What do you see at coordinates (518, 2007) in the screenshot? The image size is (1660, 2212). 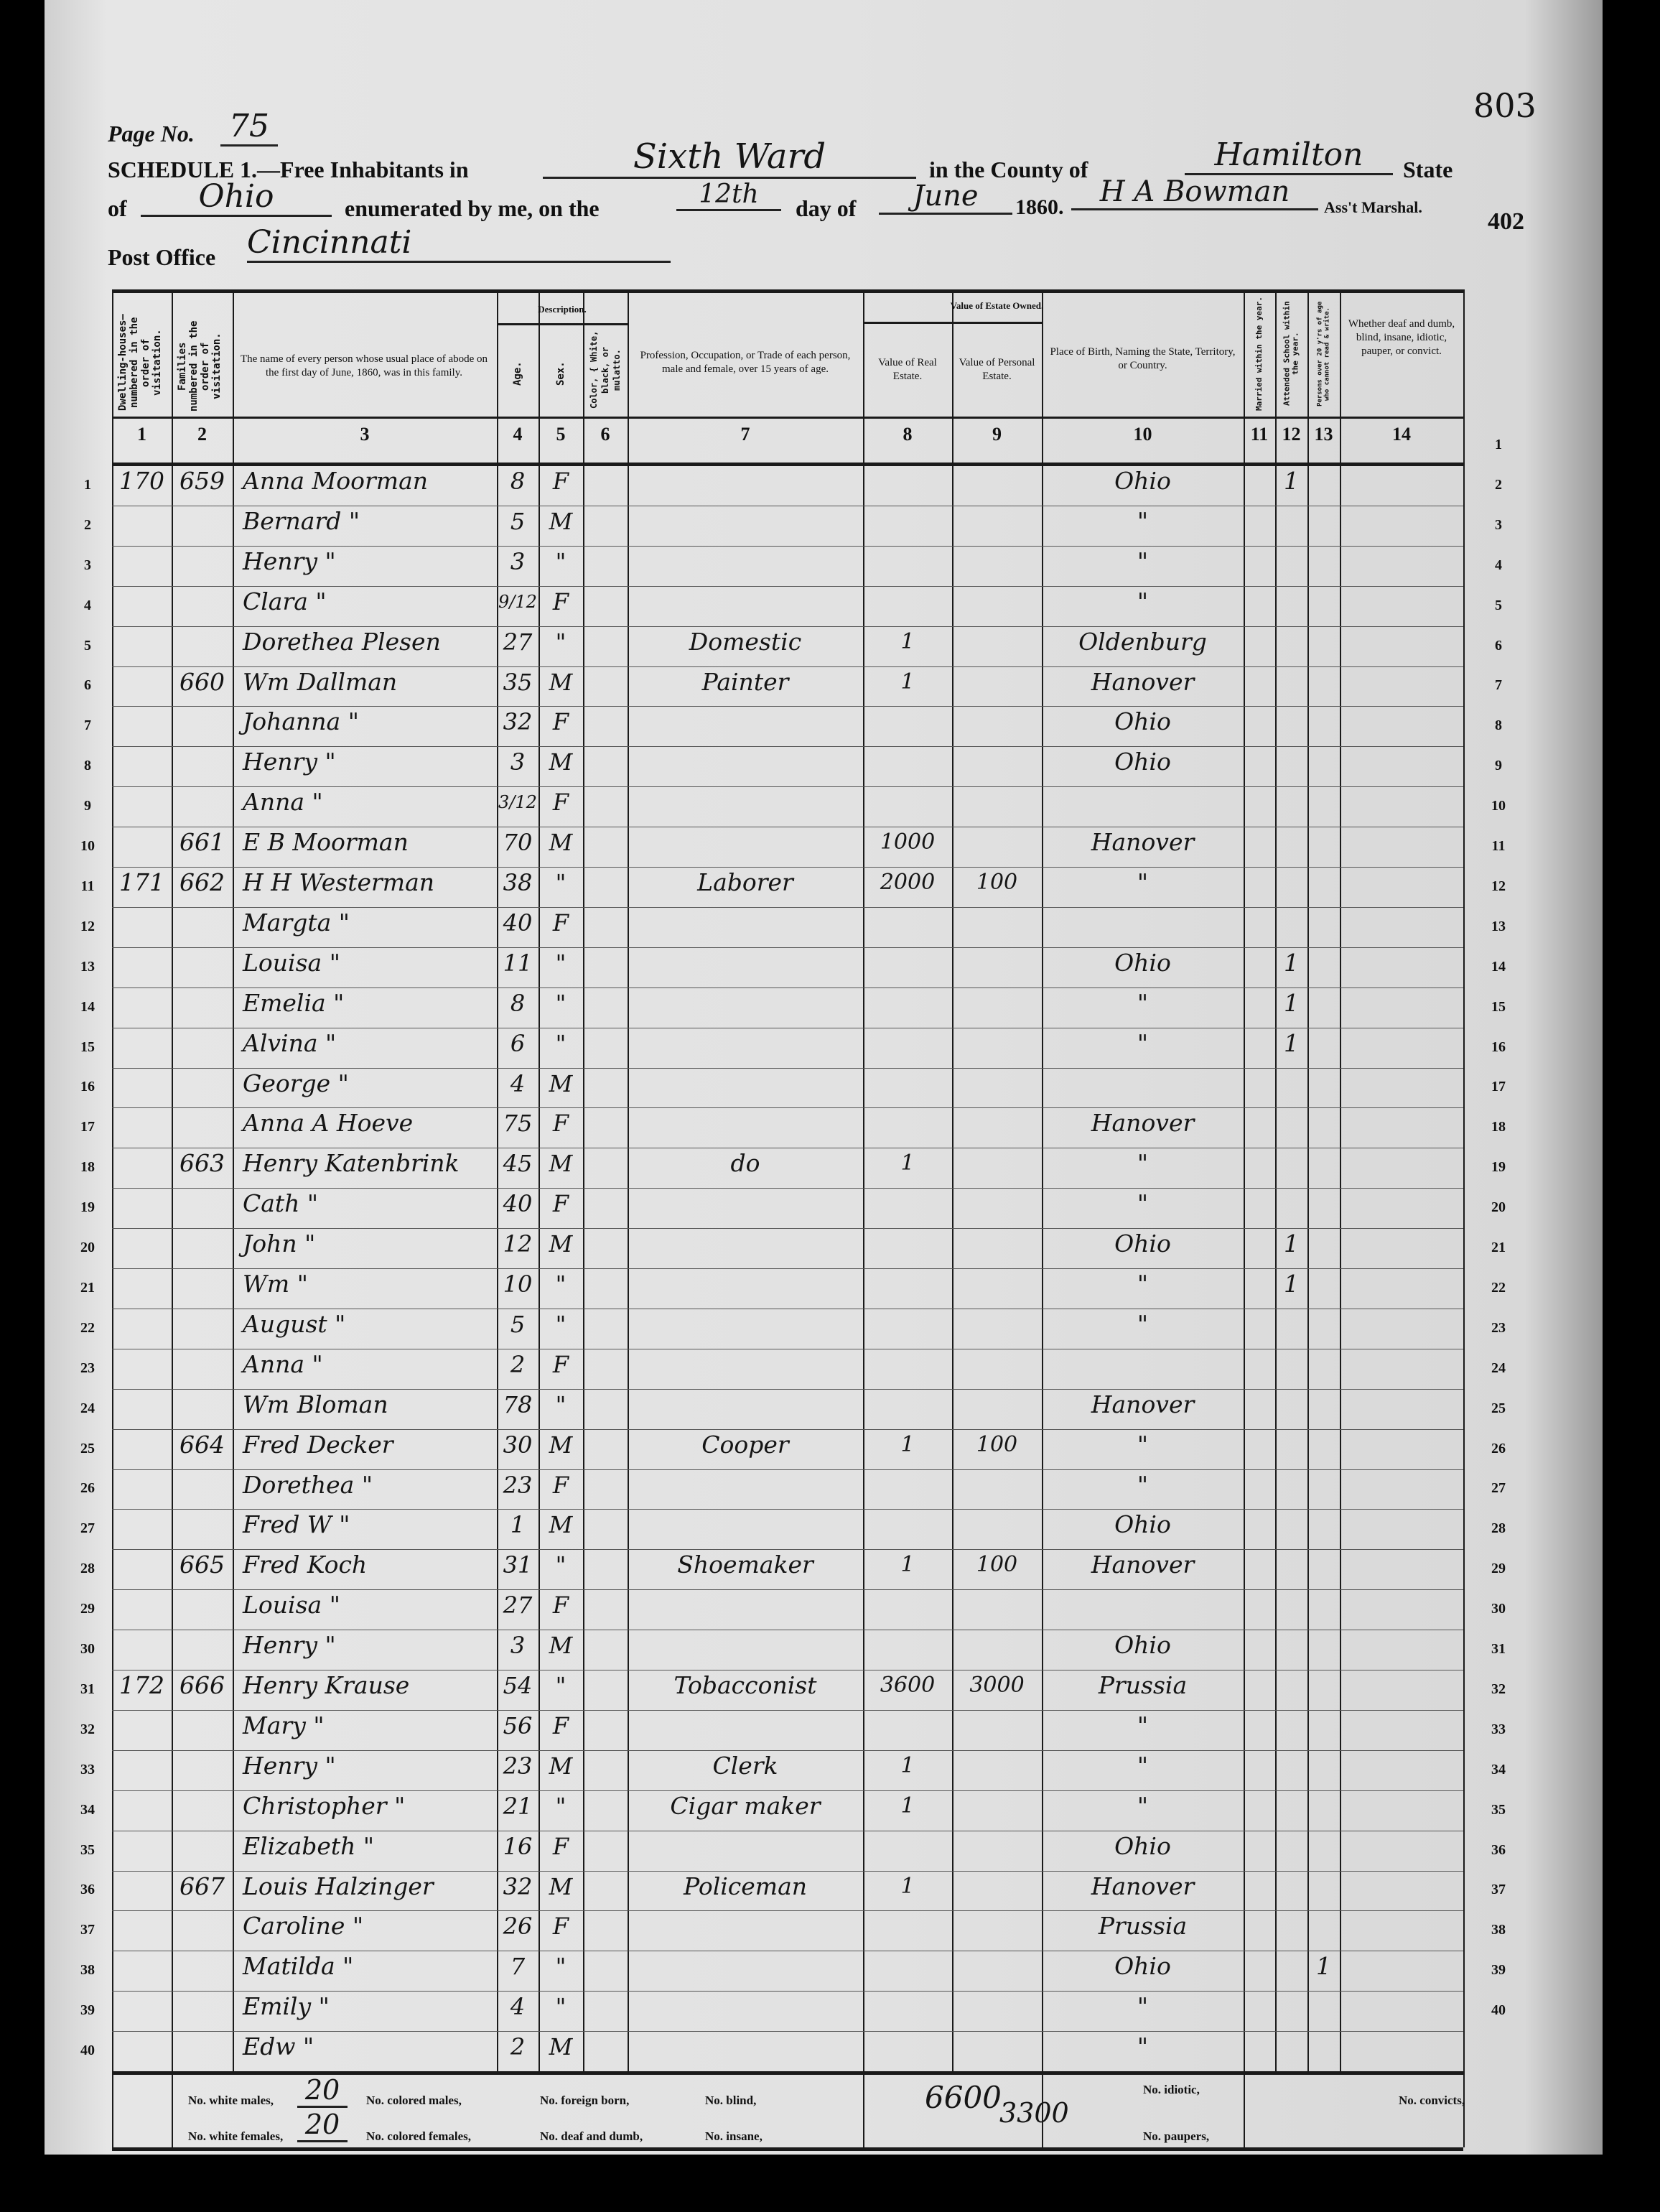 I see `cell-age: 4` at bounding box center [518, 2007].